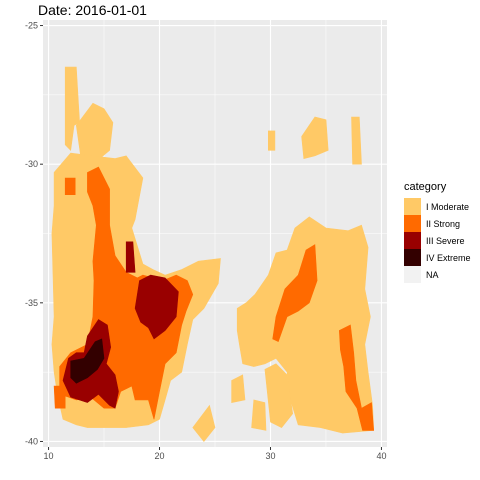  I want to click on legend-item-severe: III Severe, so click(437, 240).